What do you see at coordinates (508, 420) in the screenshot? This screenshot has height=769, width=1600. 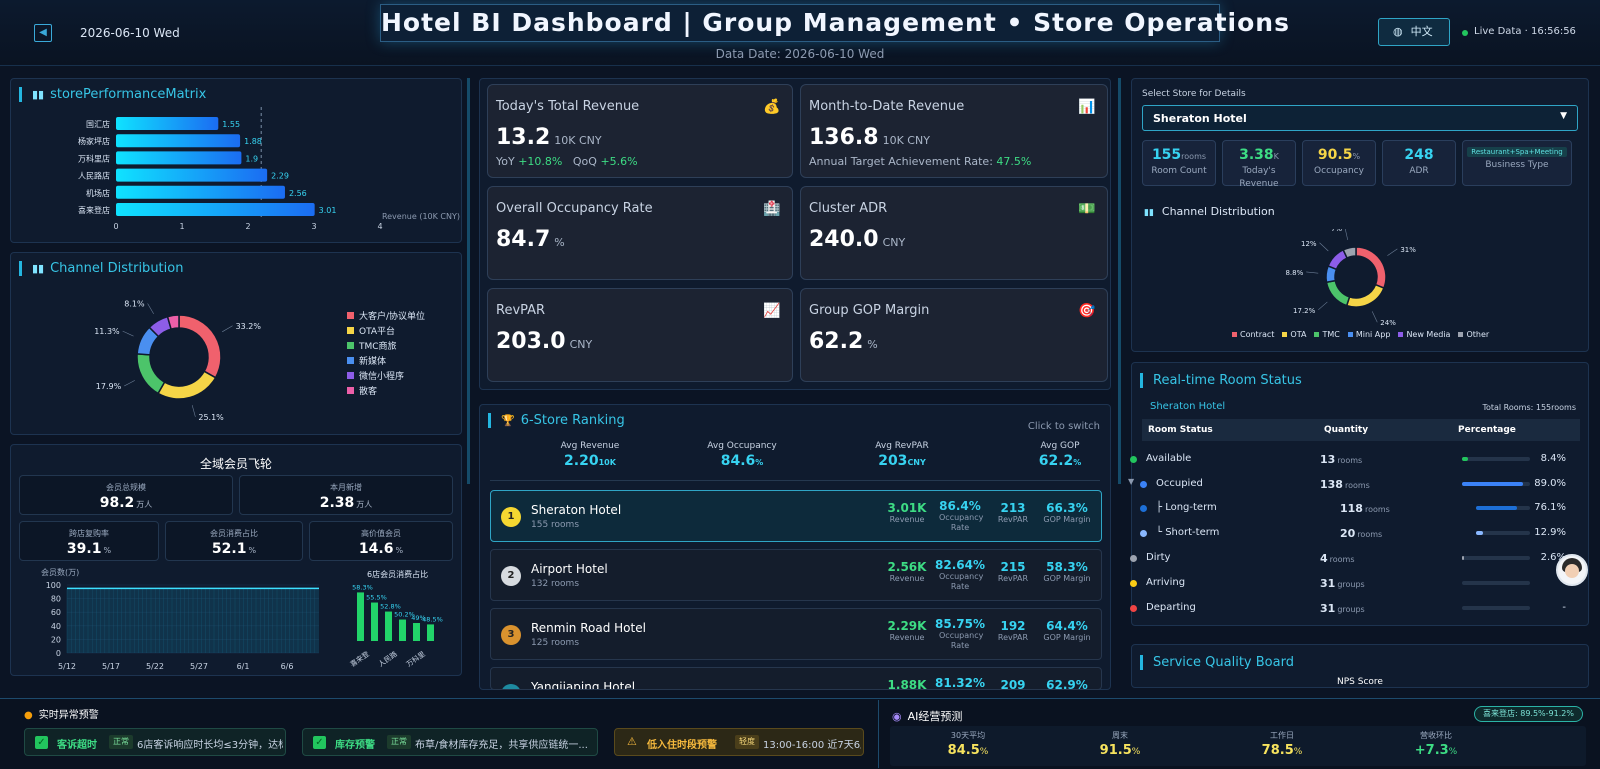 I see `trophy-icon: 🏆` at bounding box center [508, 420].